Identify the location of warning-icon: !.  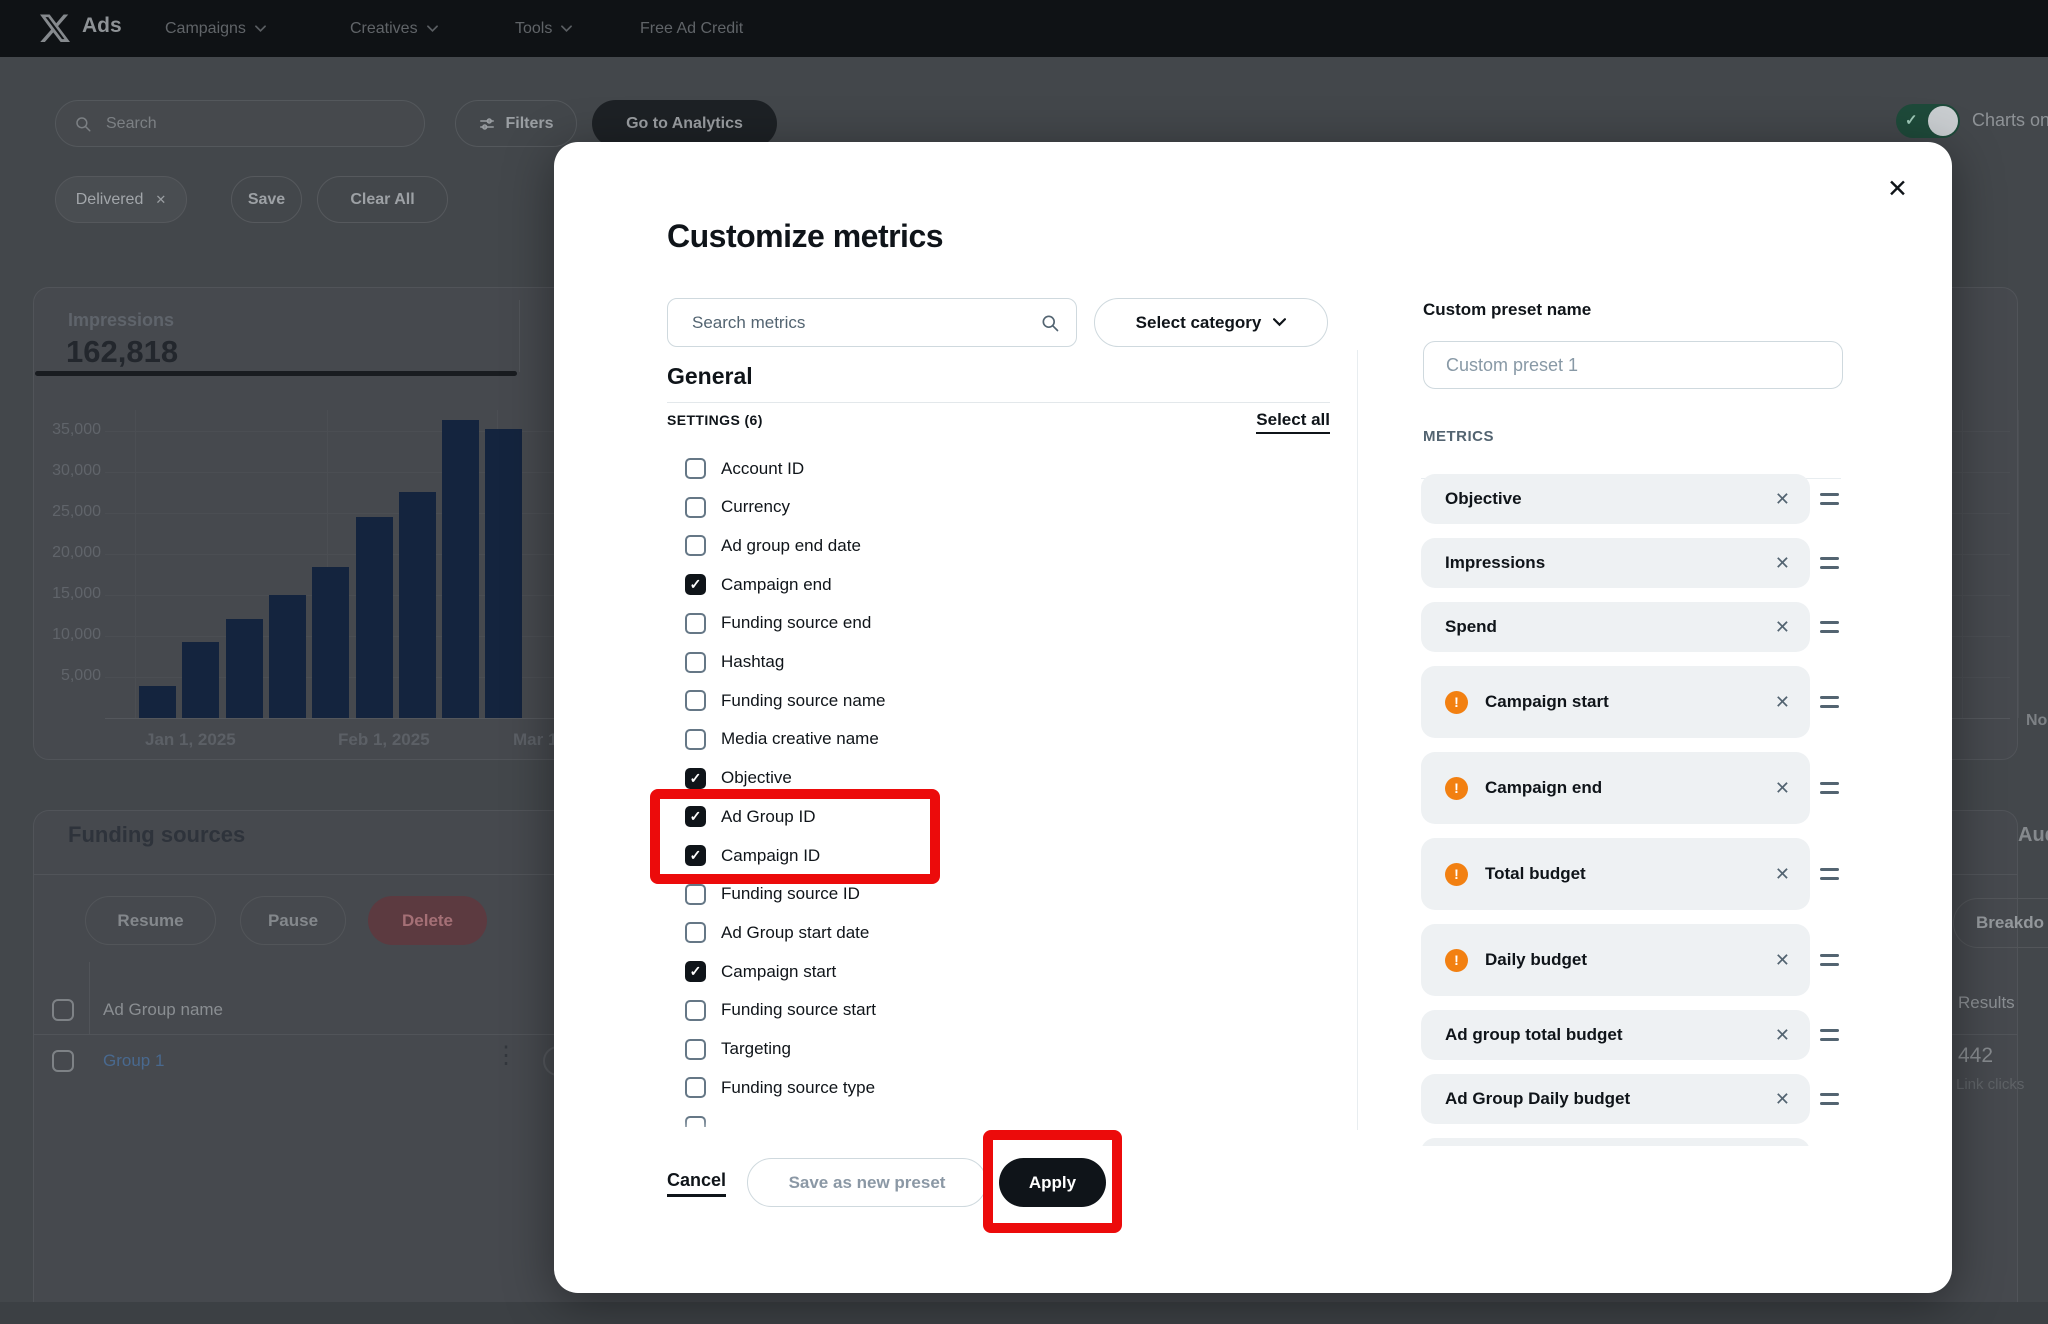
(1456, 702).